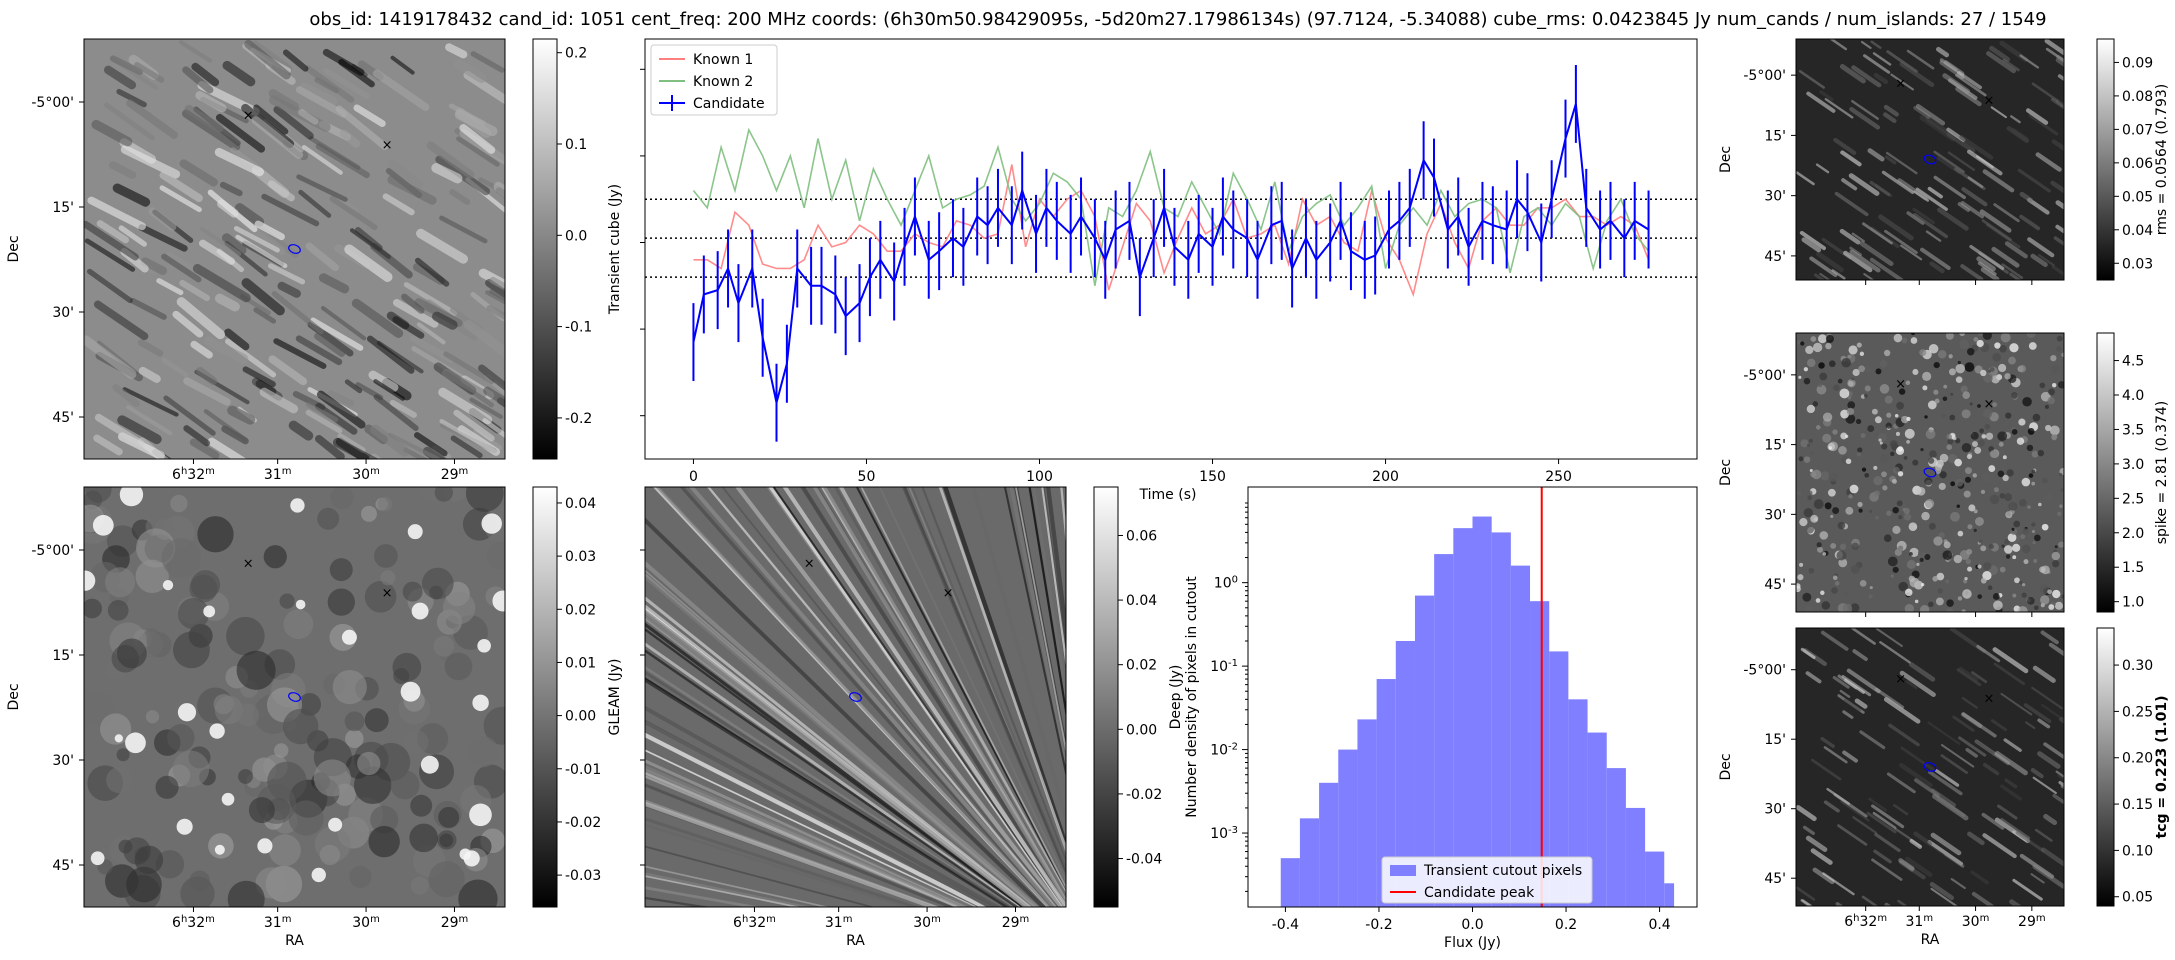 This screenshot has width=2175, height=960. I want to click on ra-tick-label: 6h32m, so click(193, 475).